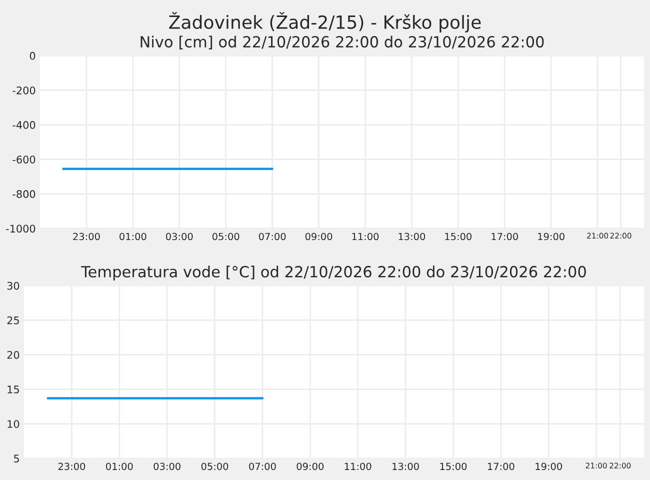 The height and width of the screenshot is (480, 650). I want to click on chart-subtitle: Nivo [cm] od 22/10/2026 22:00 do 23/10/2026 22:00, so click(342, 43).